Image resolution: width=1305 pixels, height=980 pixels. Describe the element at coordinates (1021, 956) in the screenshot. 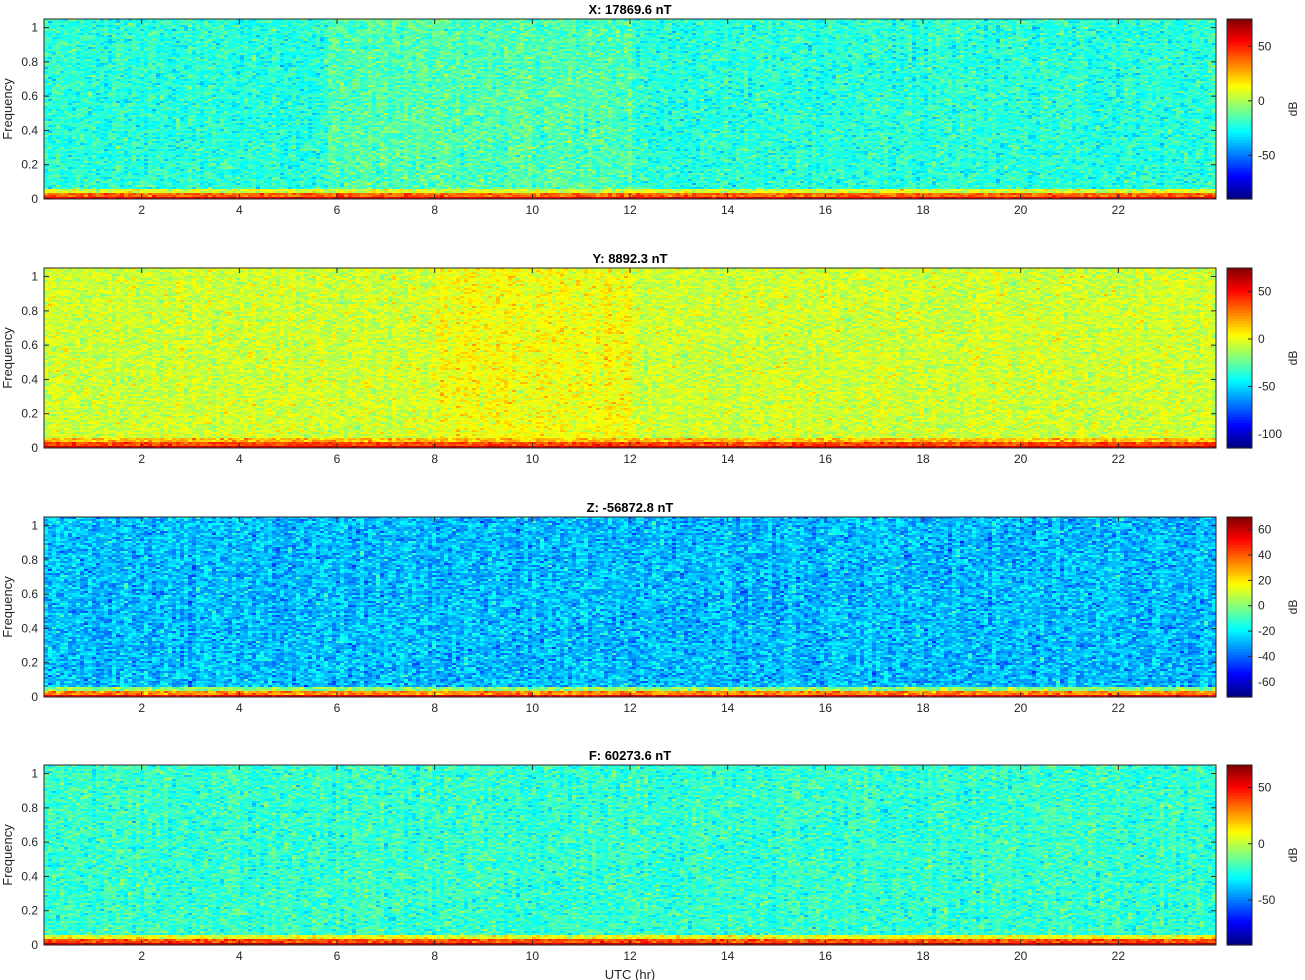

I see `x-tick-label: 20` at that location.